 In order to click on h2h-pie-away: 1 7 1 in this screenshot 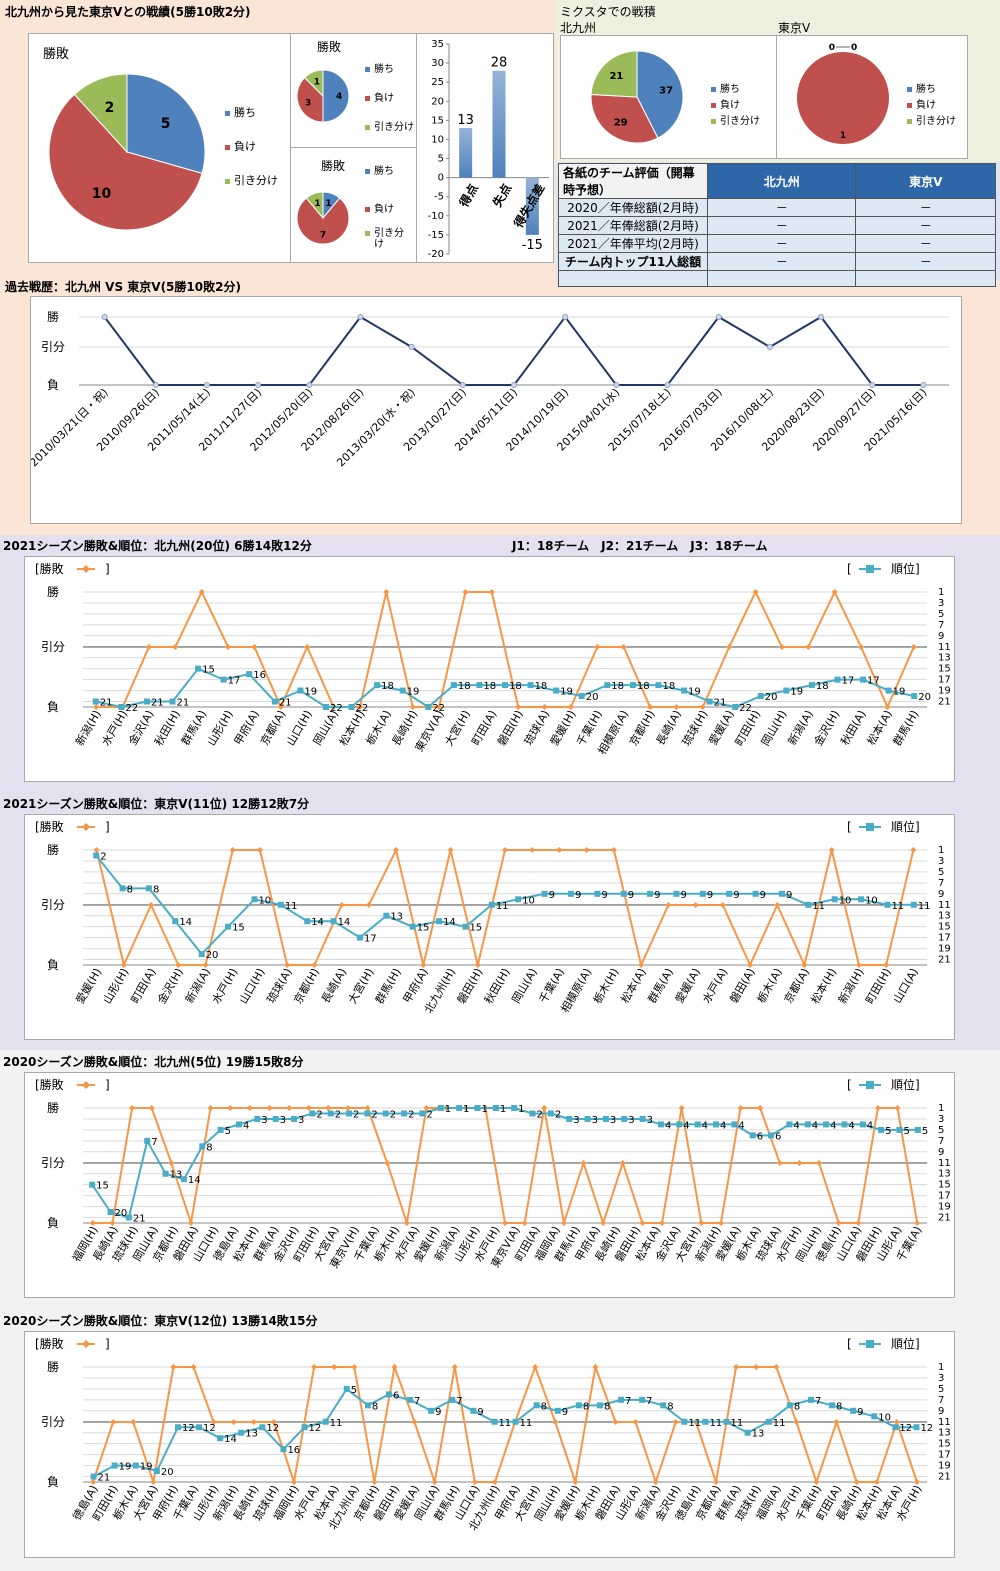, I will do `click(323, 218)`.